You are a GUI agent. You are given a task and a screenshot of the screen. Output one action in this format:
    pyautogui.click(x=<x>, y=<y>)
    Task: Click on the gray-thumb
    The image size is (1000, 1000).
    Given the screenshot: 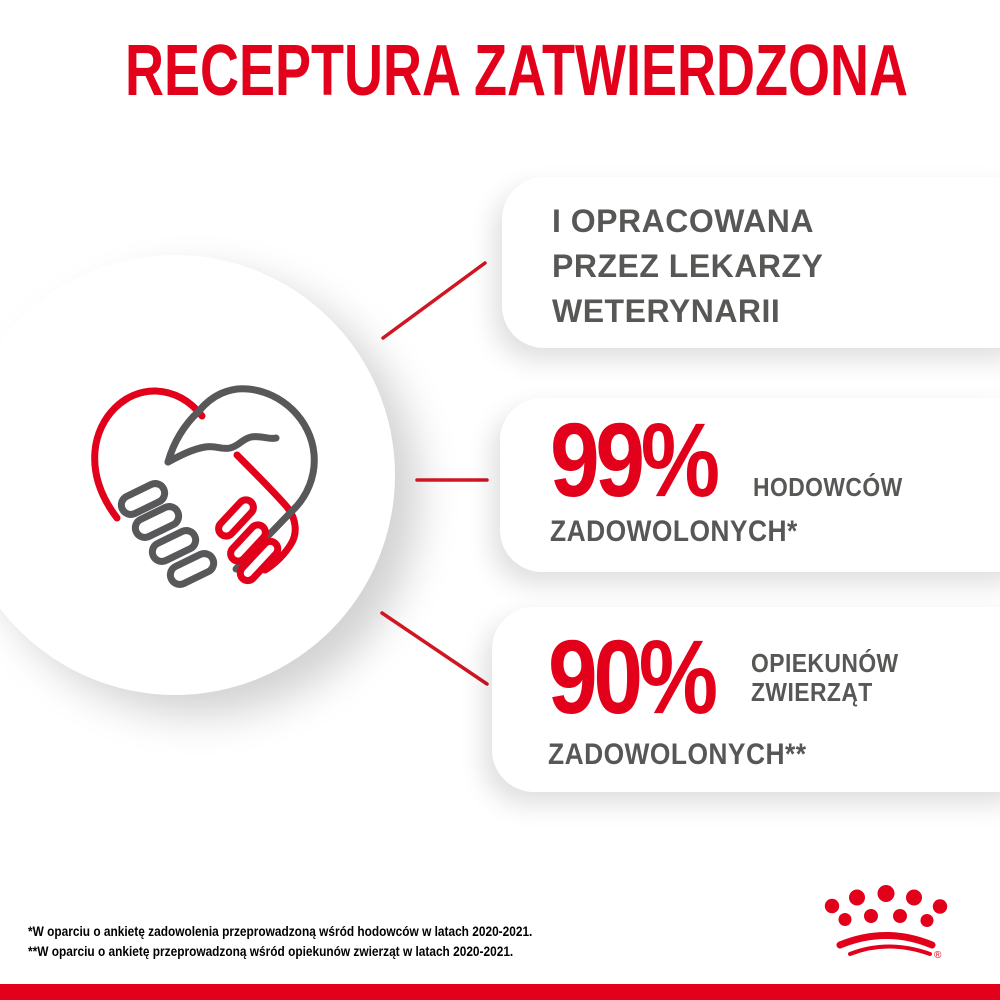 What is the action you would take?
    pyautogui.click(x=222, y=449)
    